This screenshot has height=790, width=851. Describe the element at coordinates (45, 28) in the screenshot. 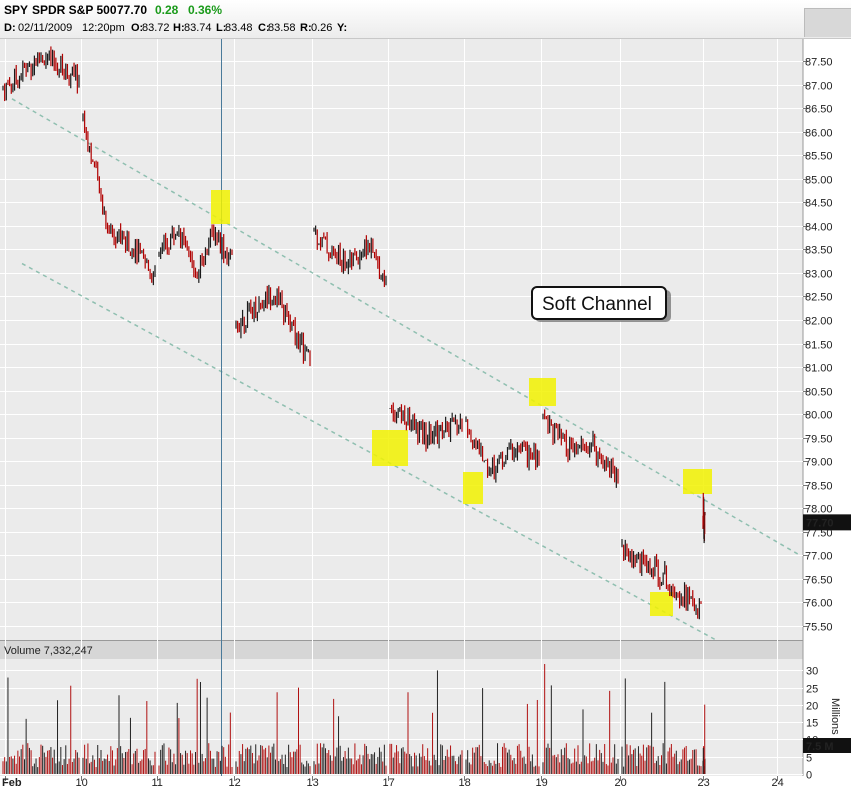

I see `date-value: 02/11/2009` at that location.